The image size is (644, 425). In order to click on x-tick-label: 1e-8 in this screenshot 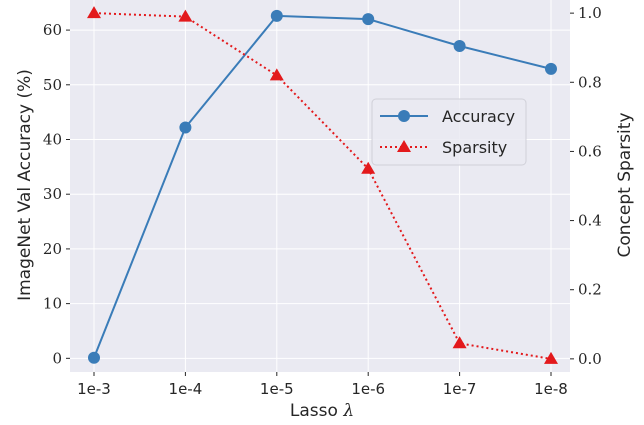, I will do `click(551, 389)`.